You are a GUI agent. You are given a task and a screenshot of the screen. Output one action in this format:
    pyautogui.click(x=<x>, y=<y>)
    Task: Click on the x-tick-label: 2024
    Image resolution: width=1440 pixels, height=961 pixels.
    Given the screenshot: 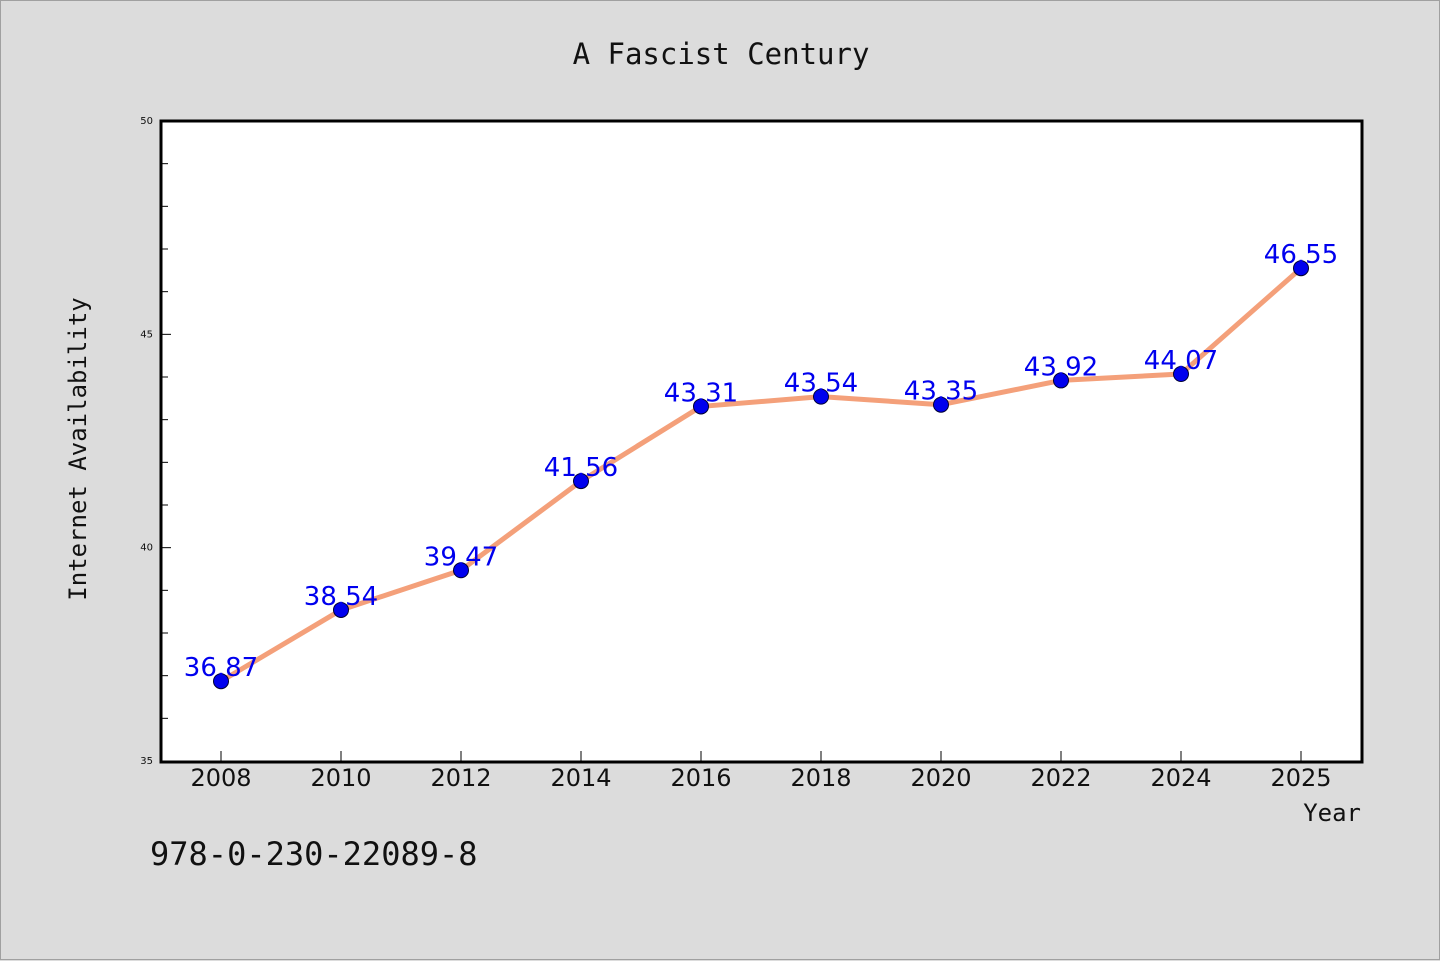 What is the action you would take?
    pyautogui.click(x=1180, y=778)
    